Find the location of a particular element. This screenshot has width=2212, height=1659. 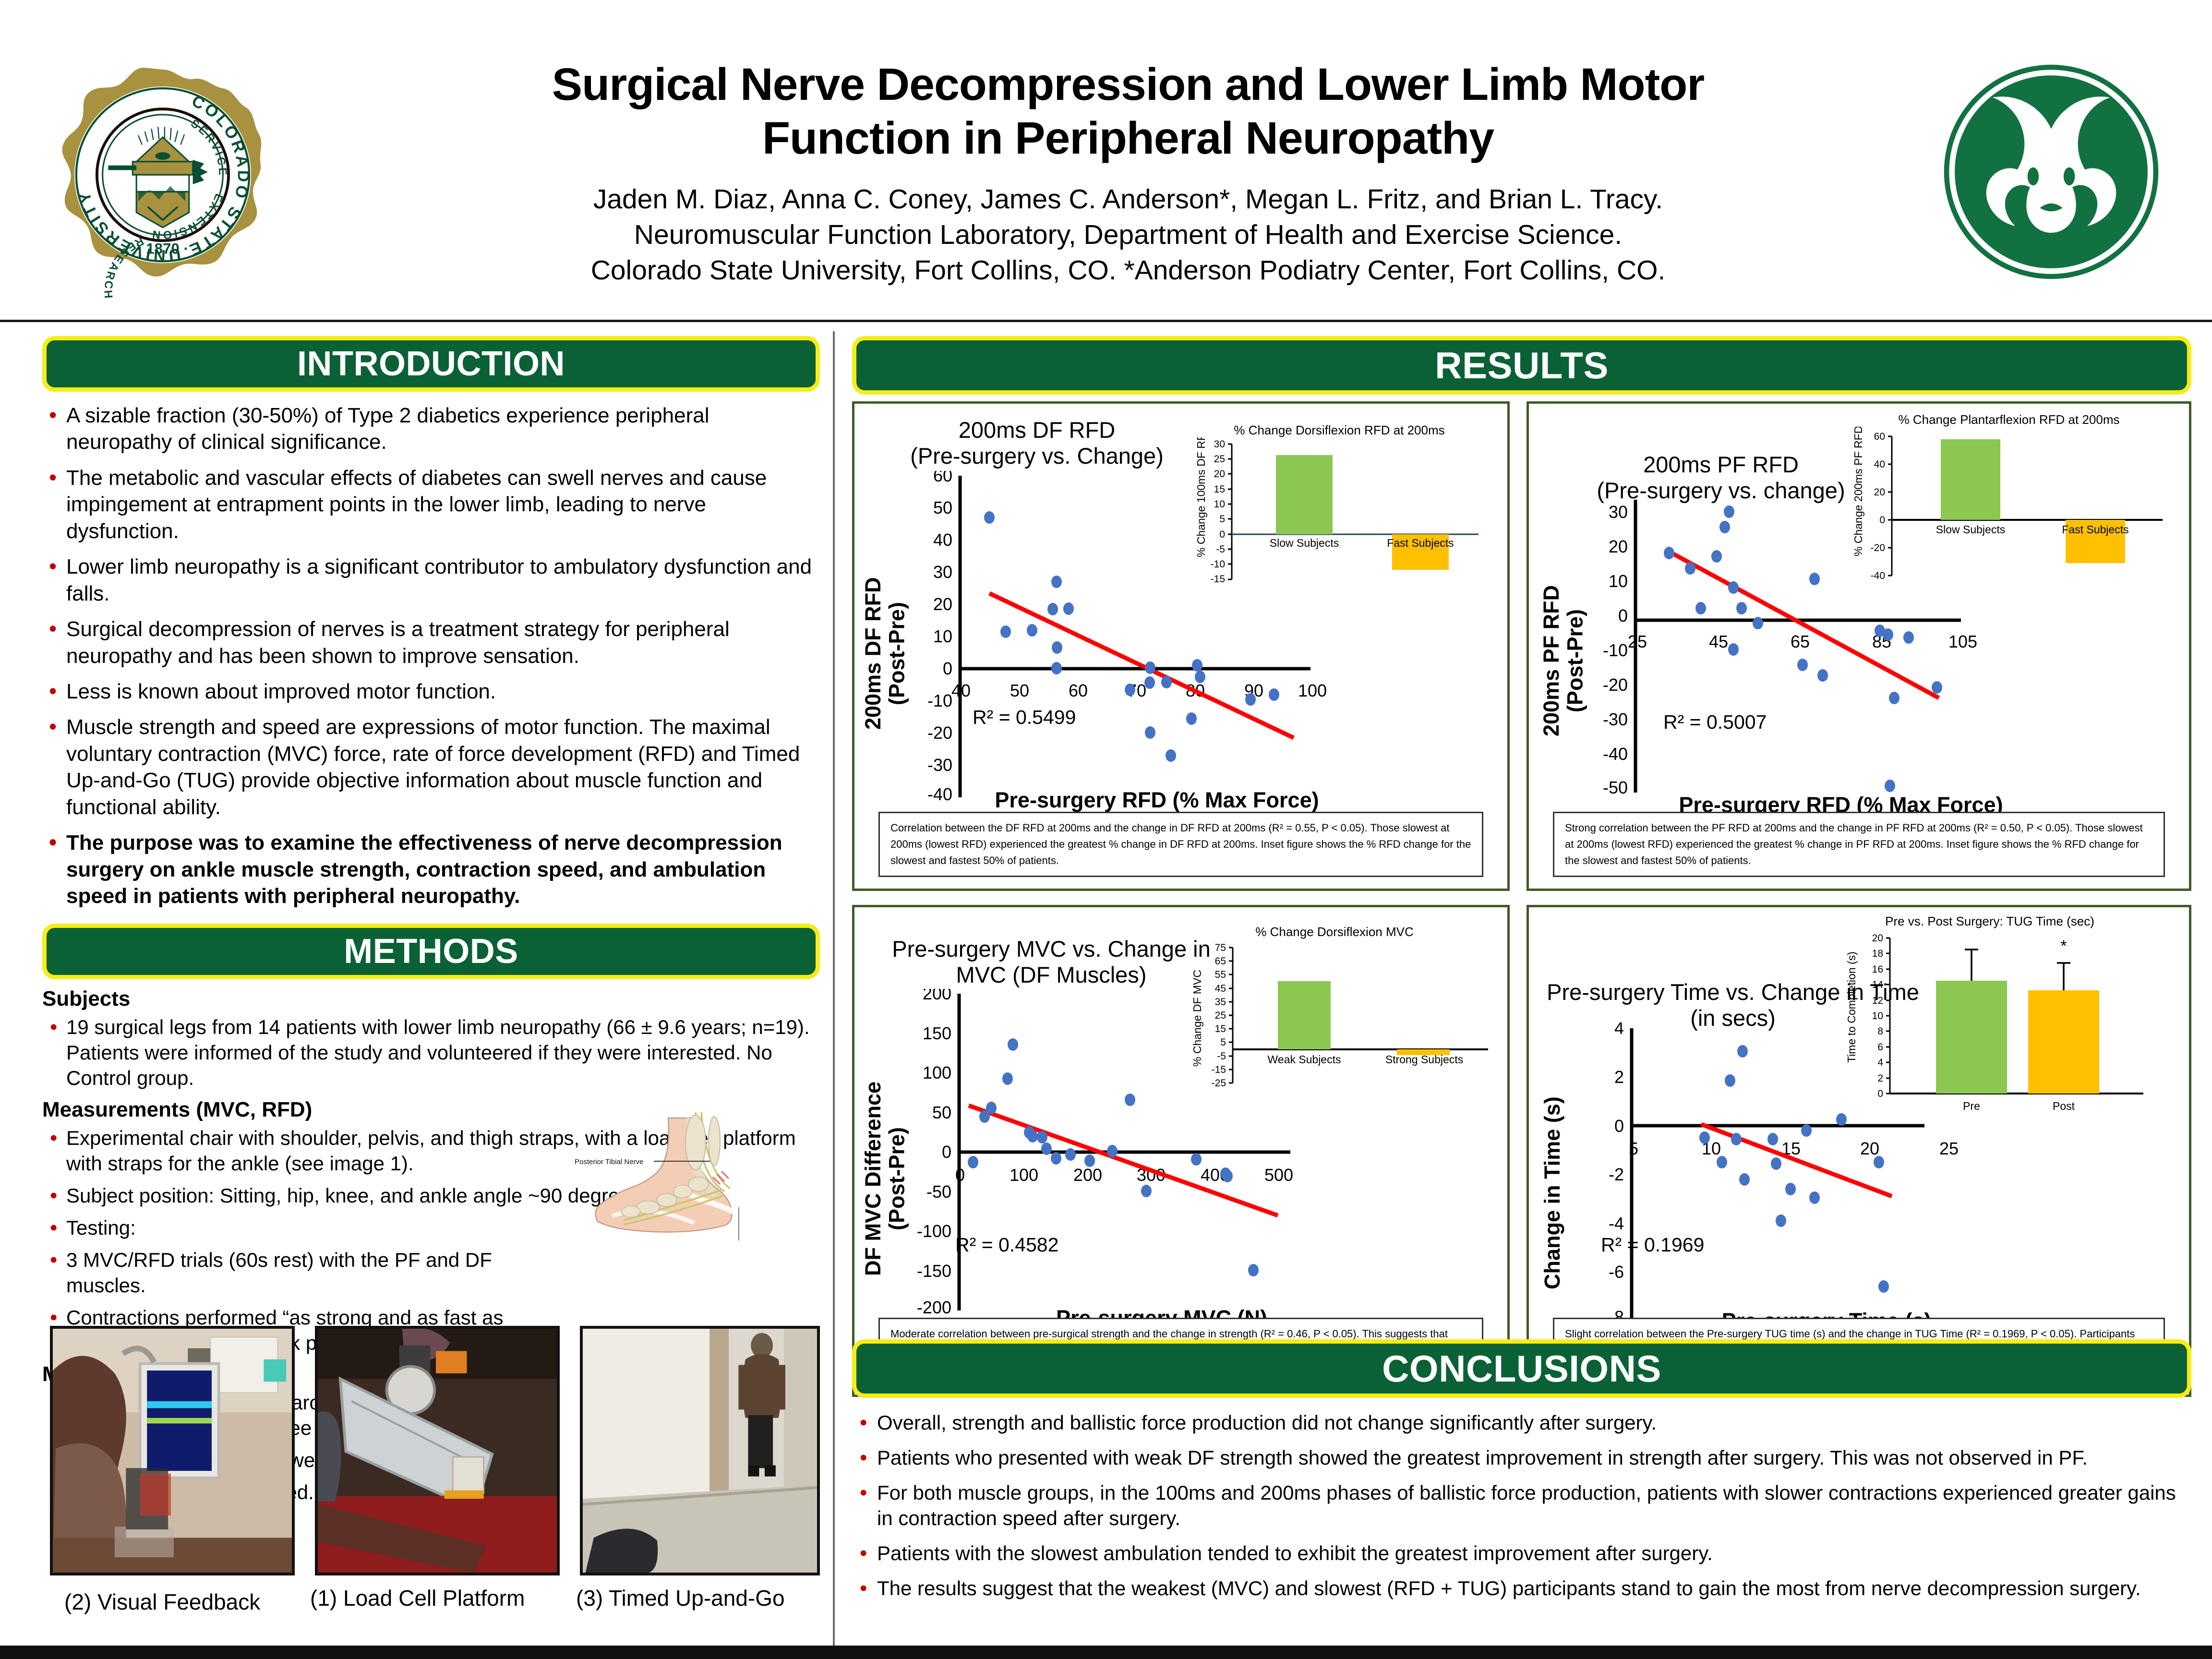

svg-text: 35 is located at coordinates (1220, 1003).